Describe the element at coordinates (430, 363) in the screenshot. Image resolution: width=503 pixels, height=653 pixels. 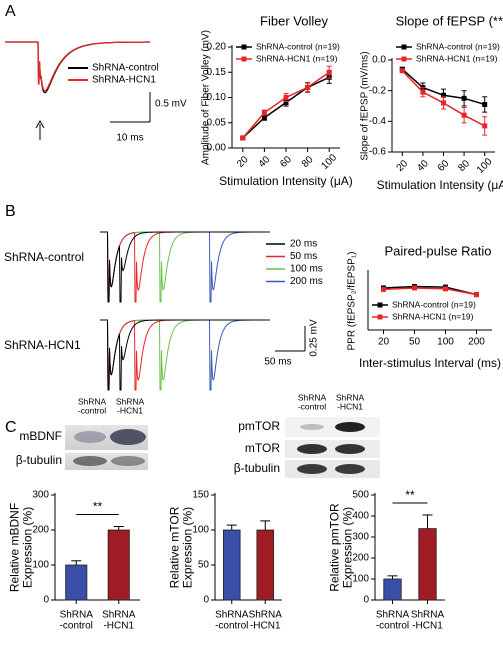
I see `x-axis-label: Inter-stimulus Interval (ms)` at that location.